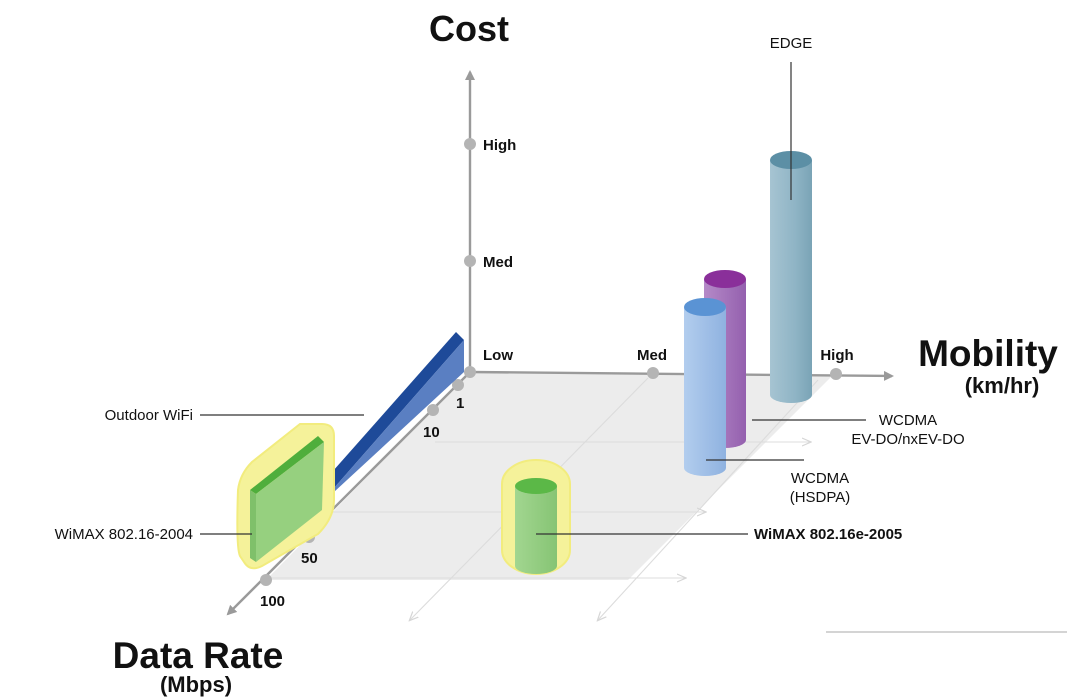 The image size is (1067, 699). What do you see at coordinates (681, 375) in the screenshot?
I see `mobility-axis` at bounding box center [681, 375].